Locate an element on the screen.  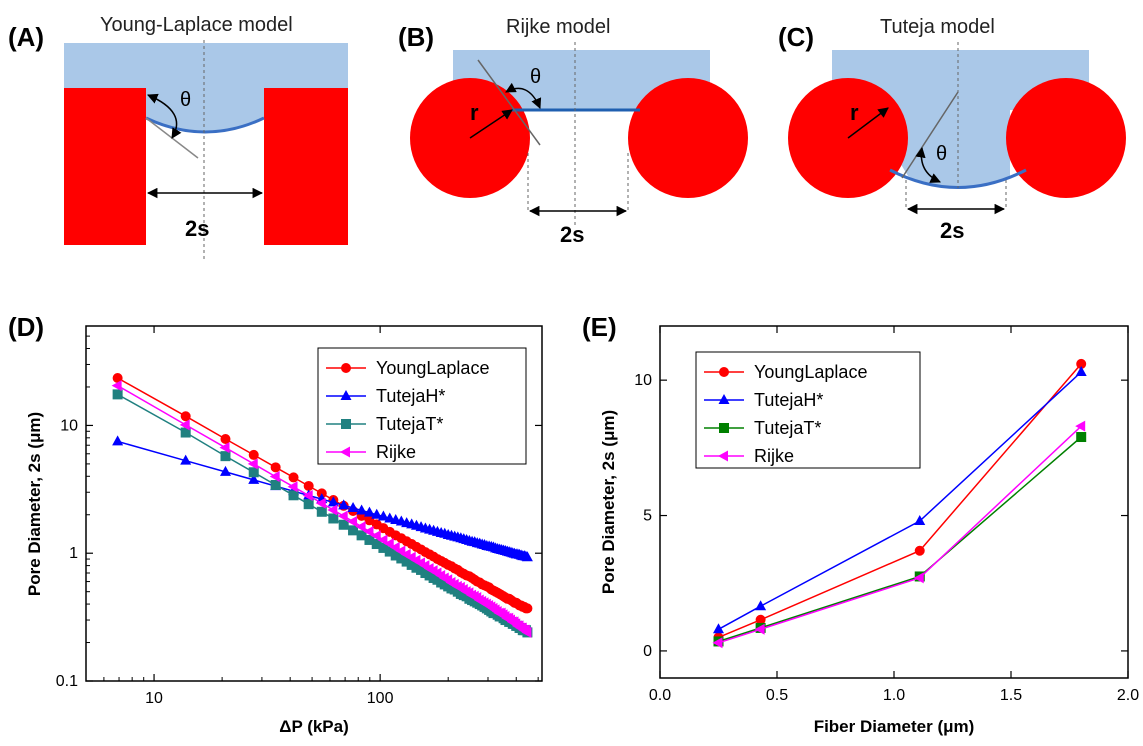
solid-post-left-a is located at coordinates (105, 166).